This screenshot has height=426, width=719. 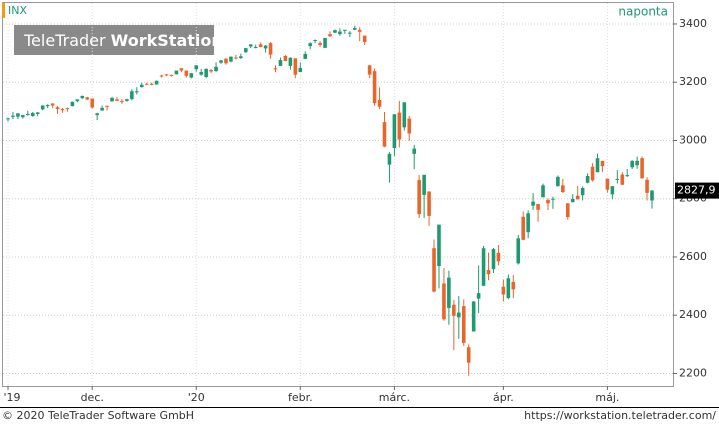 I want to click on x-tick-label: ápr., so click(x=503, y=397).